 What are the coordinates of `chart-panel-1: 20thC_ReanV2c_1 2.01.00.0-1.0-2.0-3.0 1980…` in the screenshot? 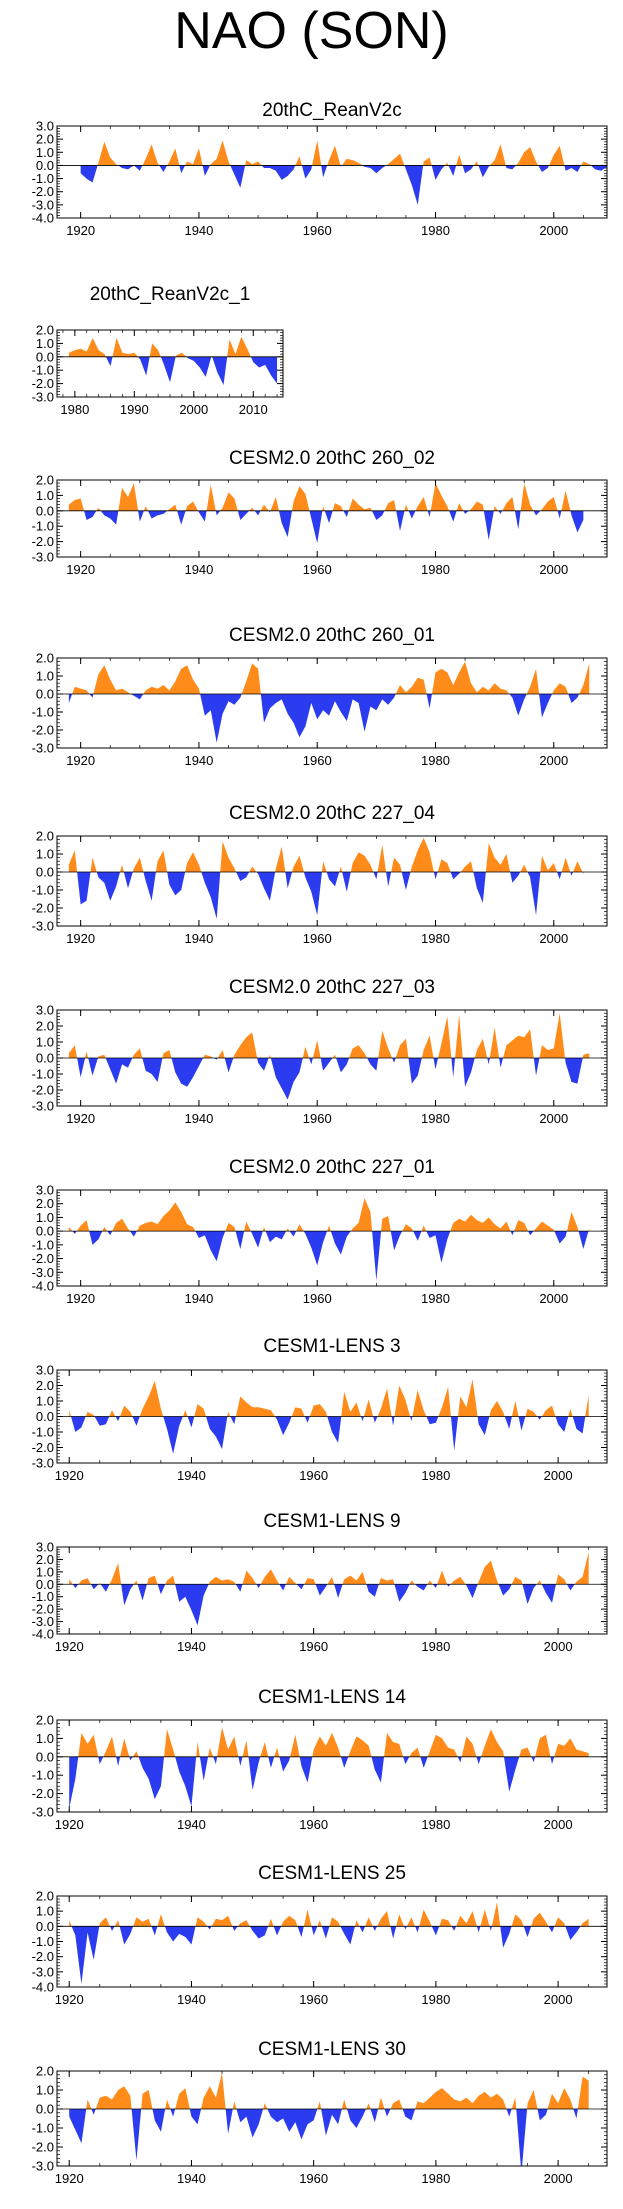 It's located at (158, 350).